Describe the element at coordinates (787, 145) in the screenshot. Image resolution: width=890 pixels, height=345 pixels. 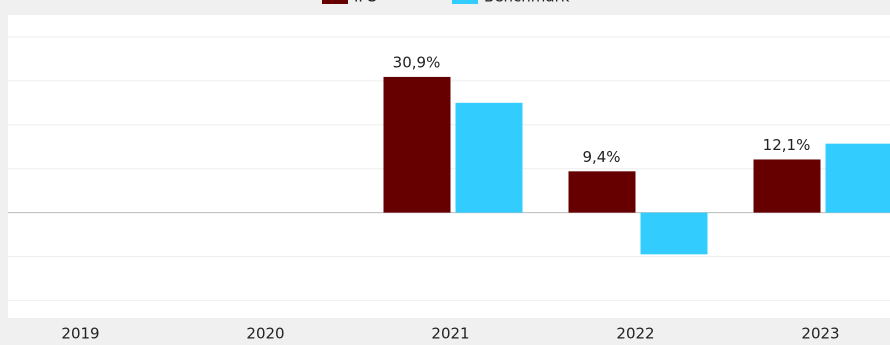
I see `data-label: 12,1%` at that location.